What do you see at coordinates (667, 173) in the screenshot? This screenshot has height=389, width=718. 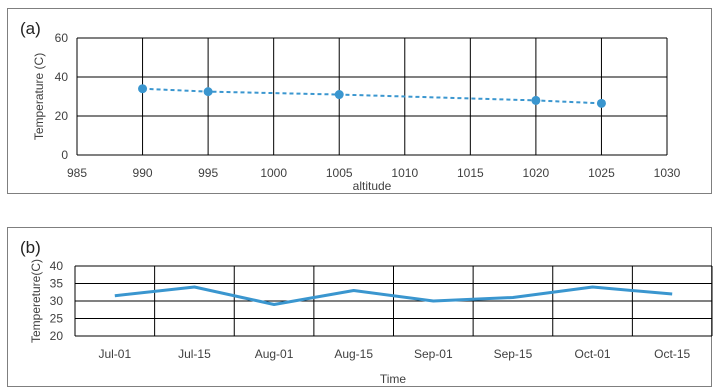 I see `x-tick-label-a: 1030` at bounding box center [667, 173].